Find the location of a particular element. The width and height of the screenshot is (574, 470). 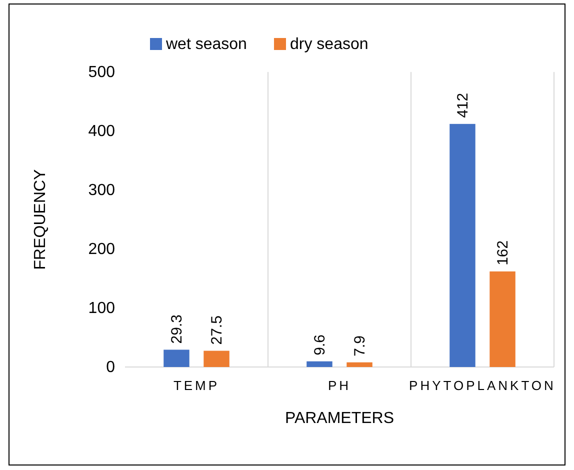

x-axis-title: PARAMETERS is located at coordinates (339, 418).